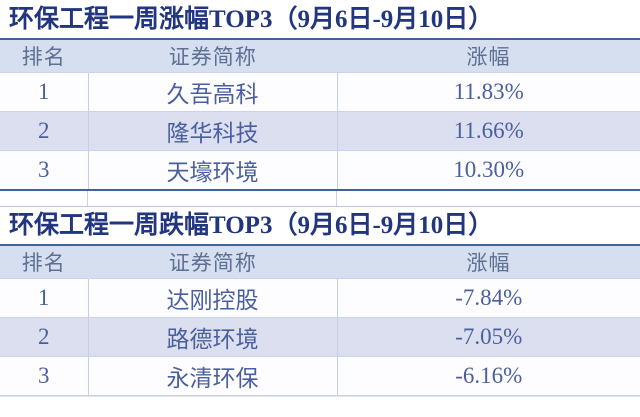 Image resolution: width=640 pixels, height=417 pixels. I want to click on cell-name: 达刚控股, so click(213, 298).